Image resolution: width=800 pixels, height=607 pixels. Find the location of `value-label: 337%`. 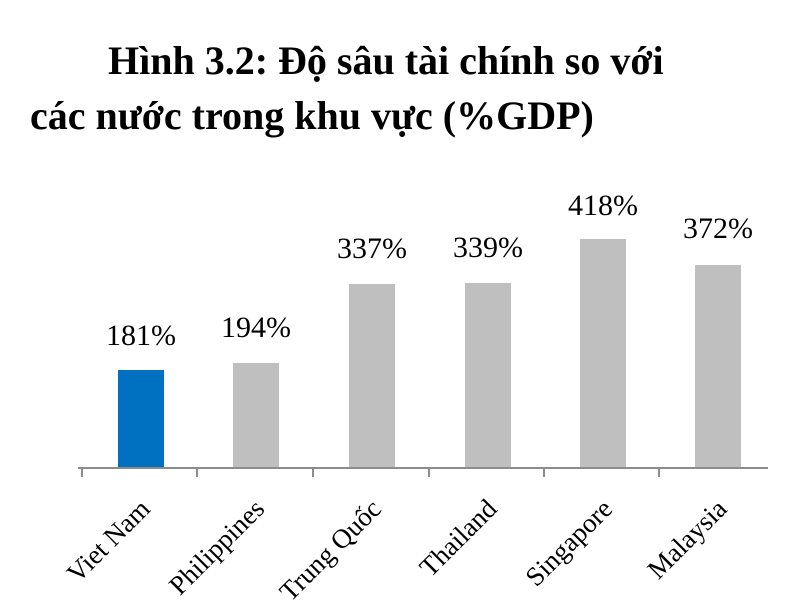

value-label: 337% is located at coordinates (372, 248).